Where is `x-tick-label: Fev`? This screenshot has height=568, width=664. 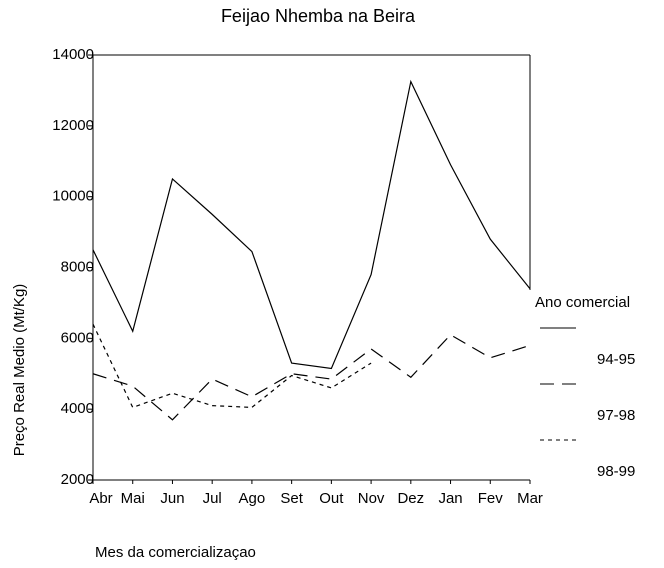 x-tick-label: Fev is located at coordinates (491, 498).